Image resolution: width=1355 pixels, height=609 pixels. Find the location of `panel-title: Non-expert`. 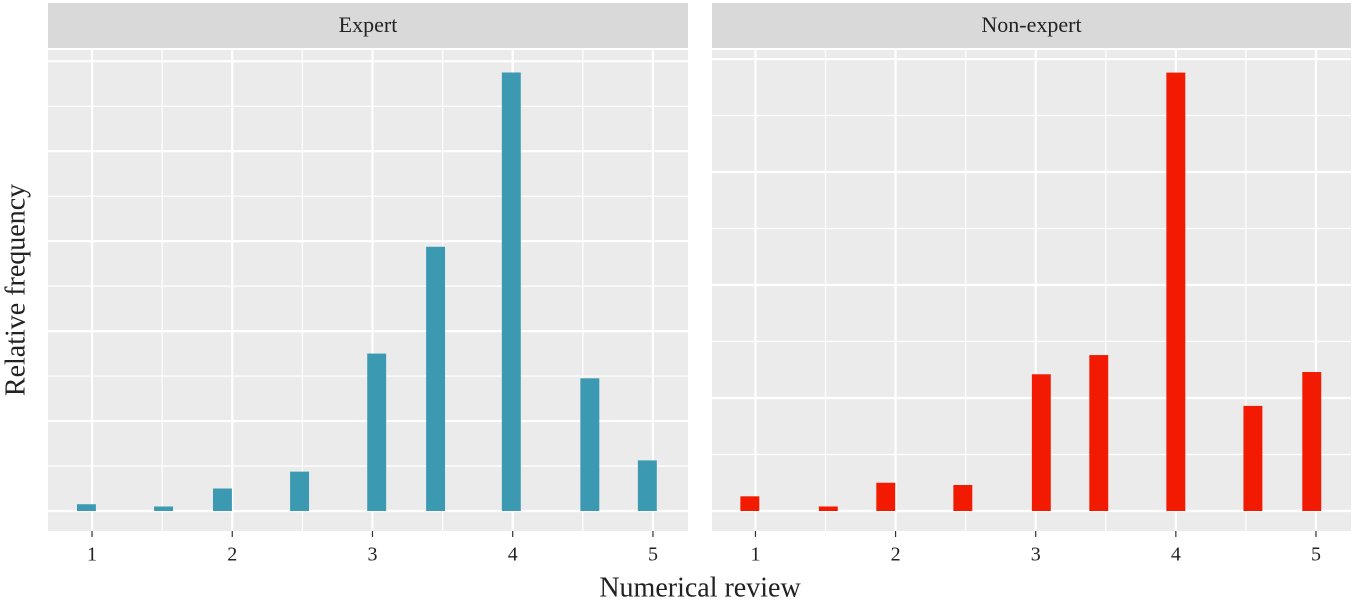

panel-title: Non-expert is located at coordinates (1031, 24).